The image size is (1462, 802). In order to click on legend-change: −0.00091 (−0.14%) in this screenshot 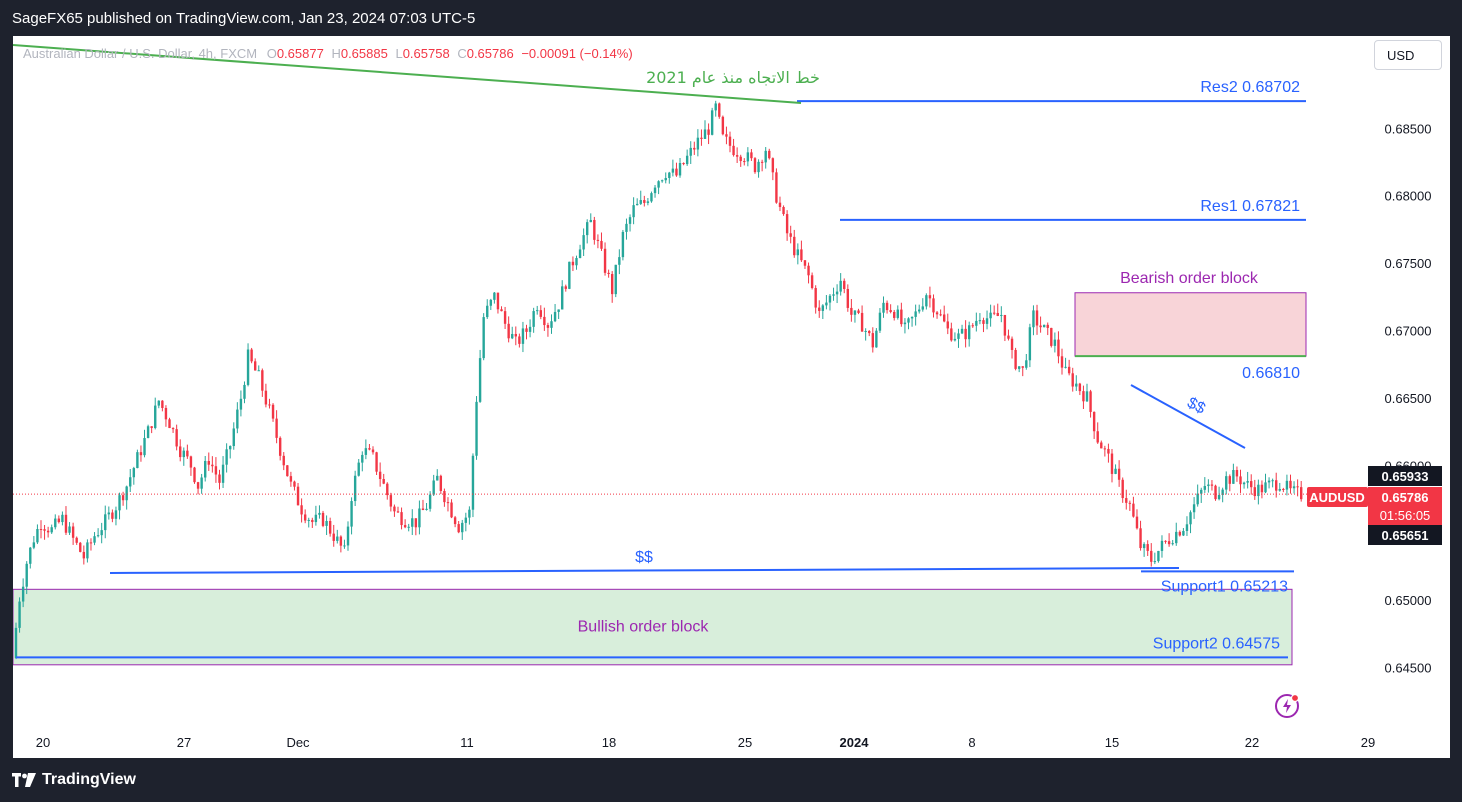, I will do `click(577, 53)`.